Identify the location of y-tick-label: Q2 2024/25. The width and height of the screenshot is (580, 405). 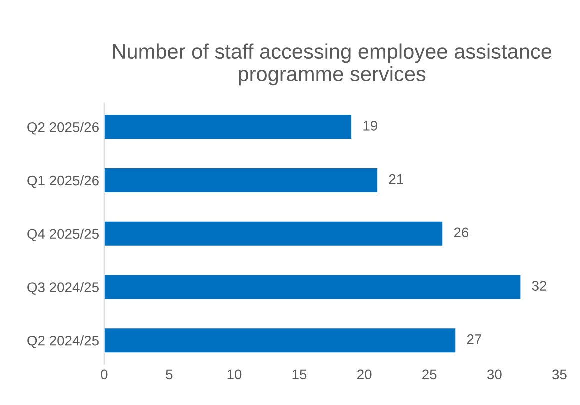
(63, 342).